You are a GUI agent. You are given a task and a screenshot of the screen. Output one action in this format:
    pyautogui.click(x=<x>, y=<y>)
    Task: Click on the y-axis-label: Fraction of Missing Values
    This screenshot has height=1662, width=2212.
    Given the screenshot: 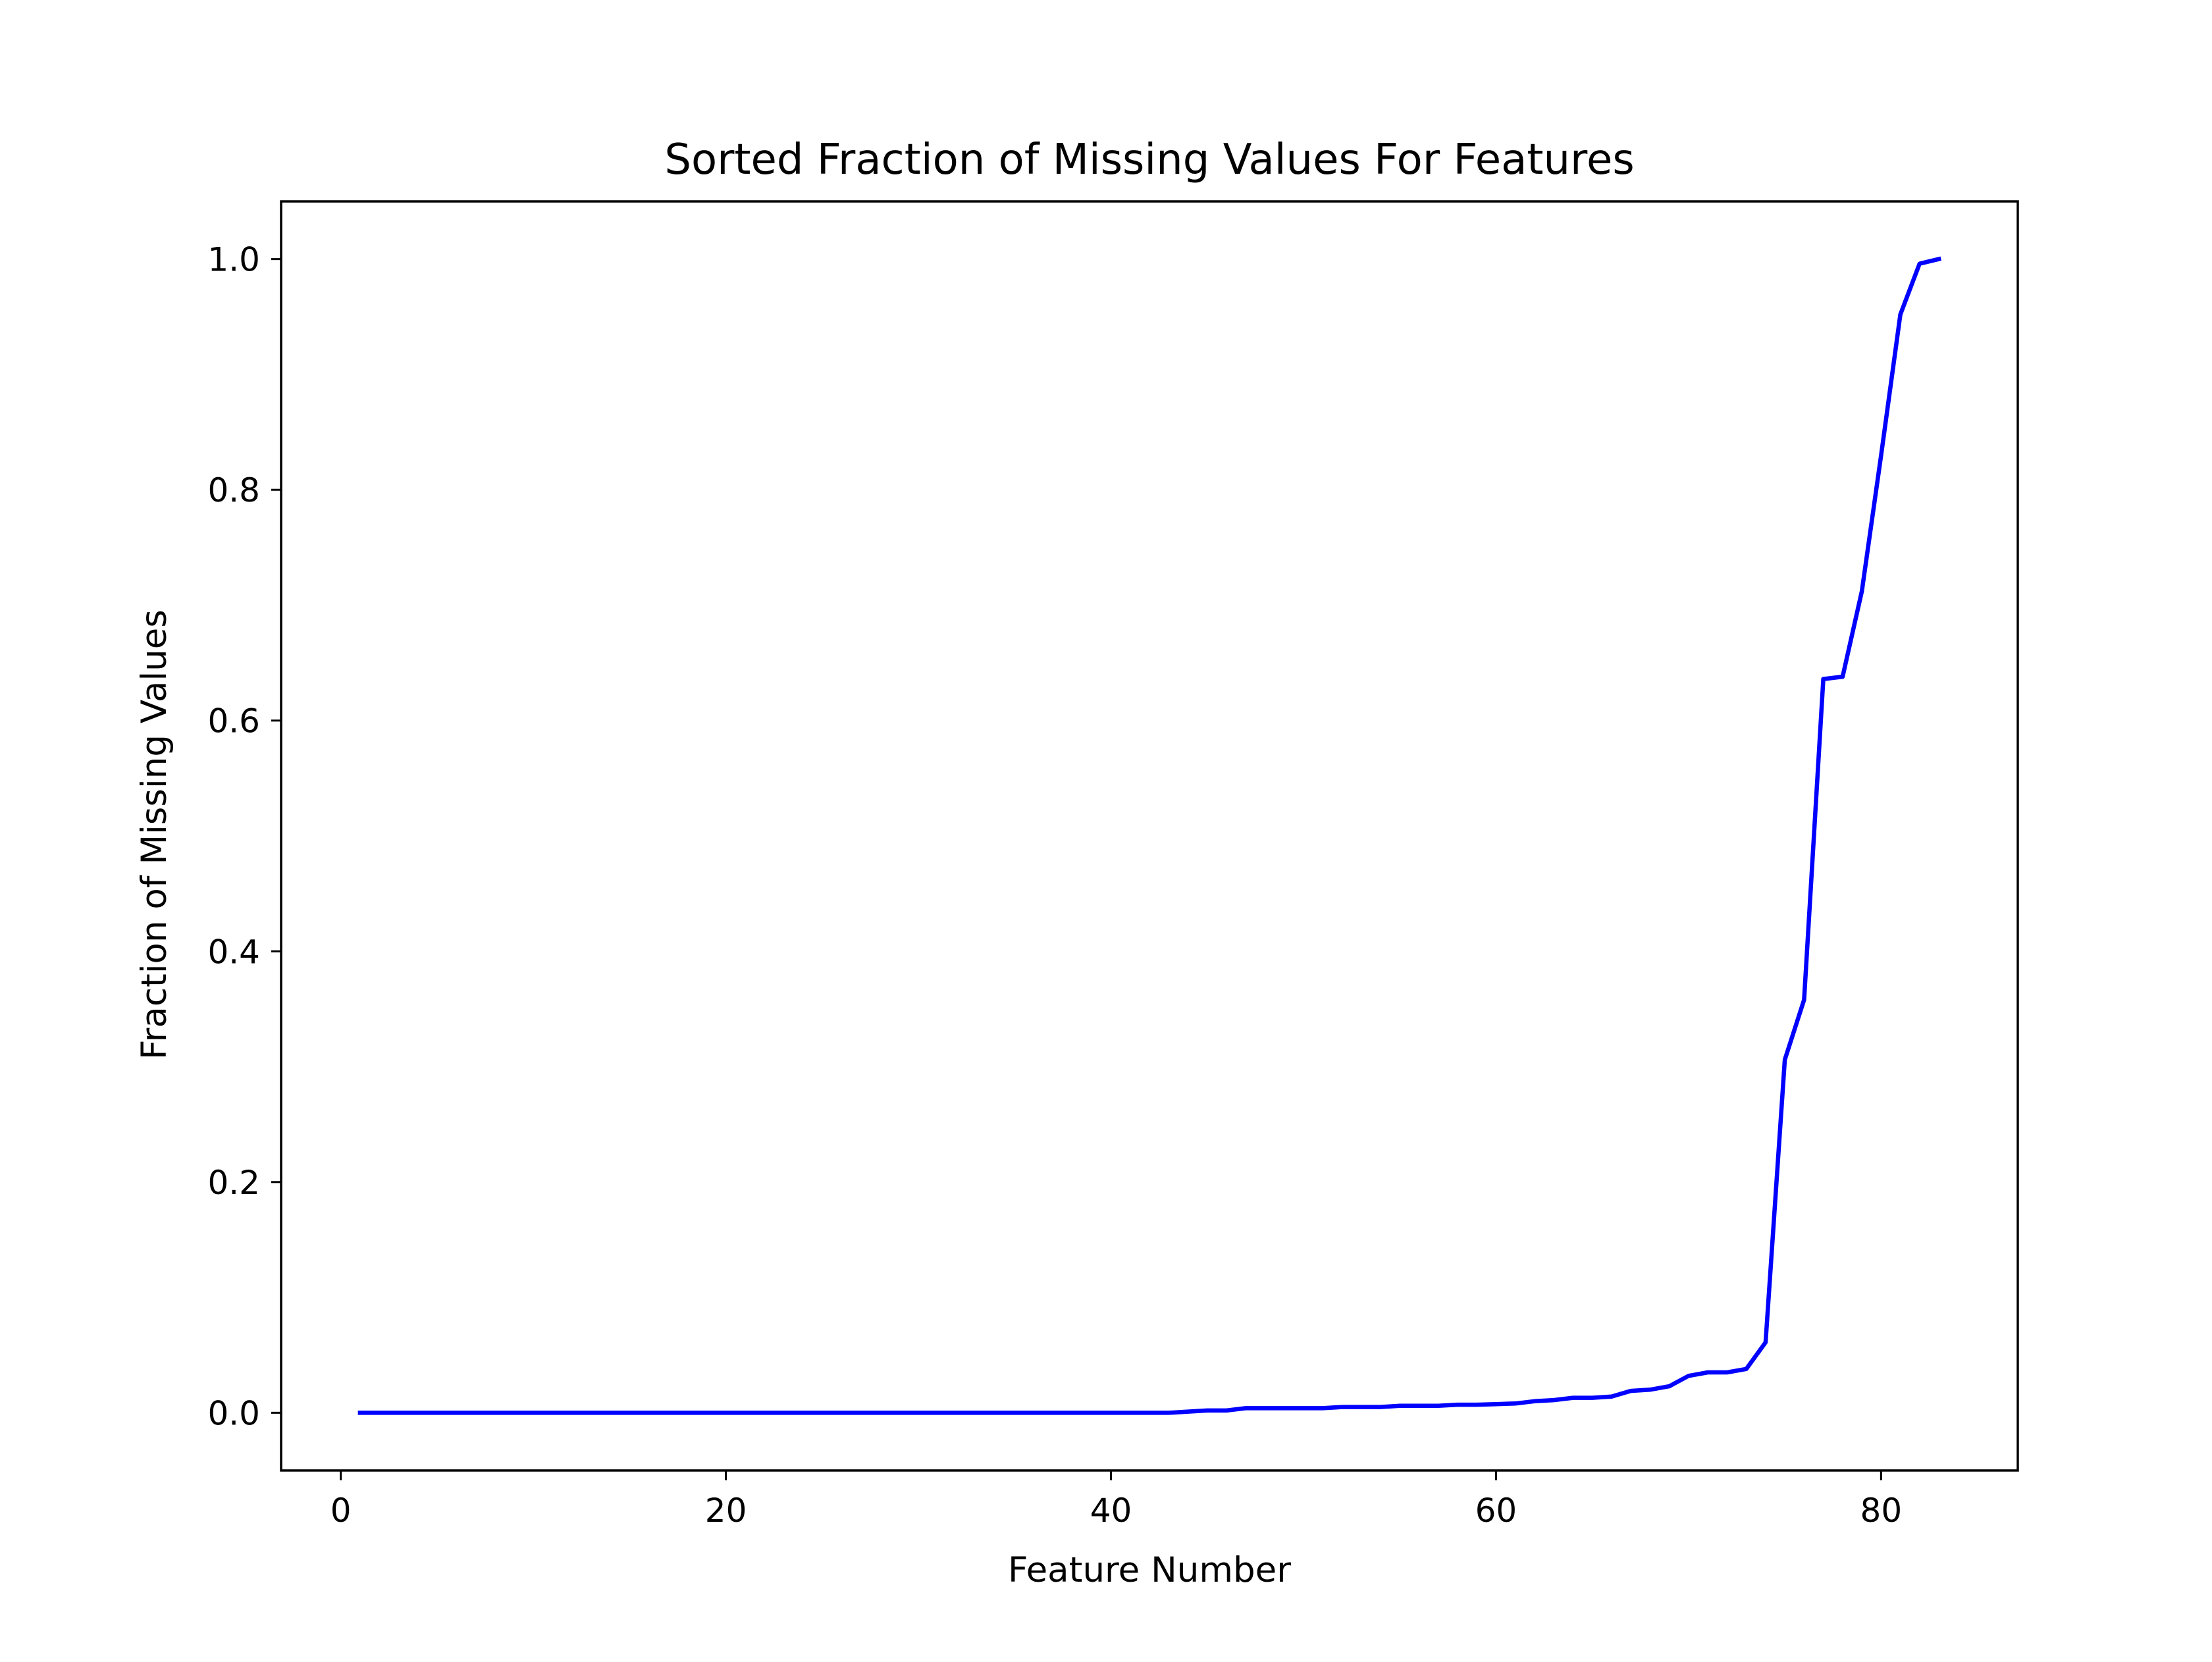 What is the action you would take?
    pyautogui.click(x=154, y=835)
    